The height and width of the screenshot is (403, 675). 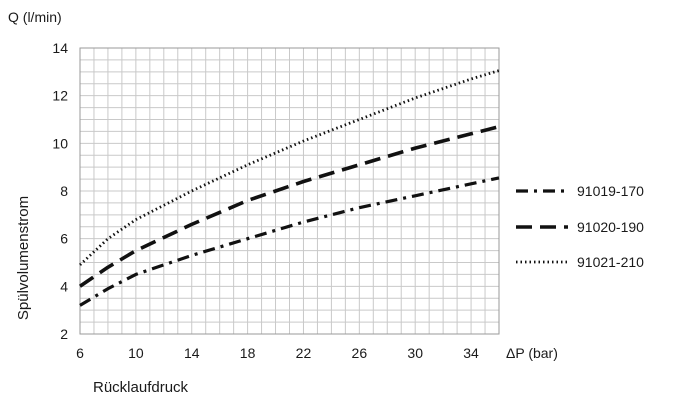 I want to click on y-tick-label: 12, so click(x=60, y=96).